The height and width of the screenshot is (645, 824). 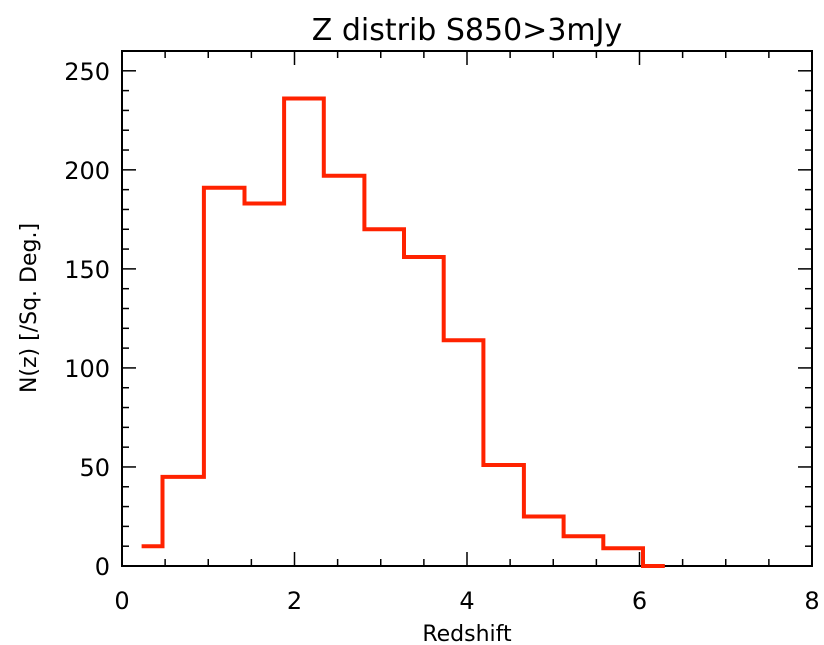 I want to click on x-tick-label: 4, so click(x=466, y=601).